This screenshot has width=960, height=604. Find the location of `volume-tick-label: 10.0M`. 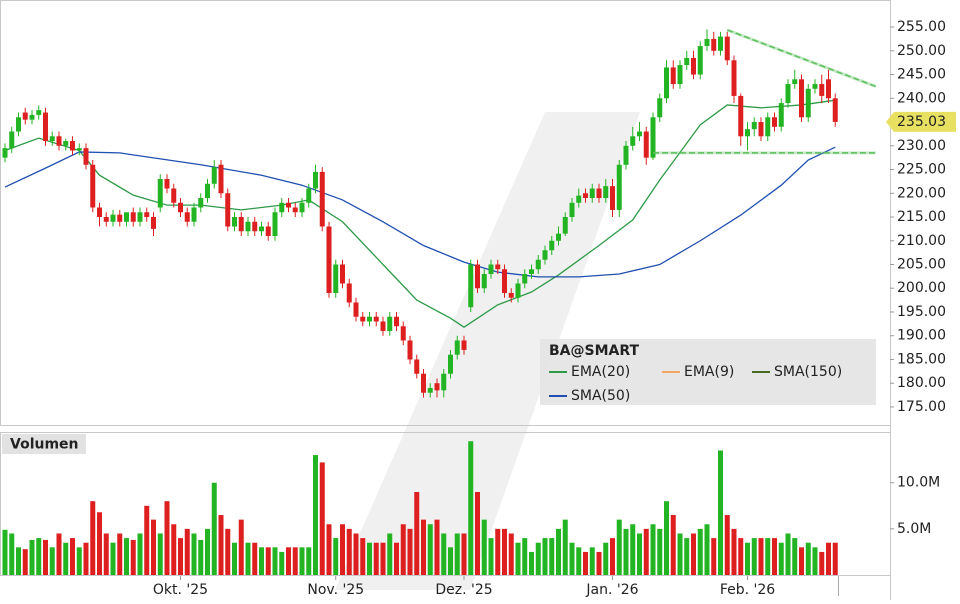

volume-tick-label: 10.0M is located at coordinates (918, 483).